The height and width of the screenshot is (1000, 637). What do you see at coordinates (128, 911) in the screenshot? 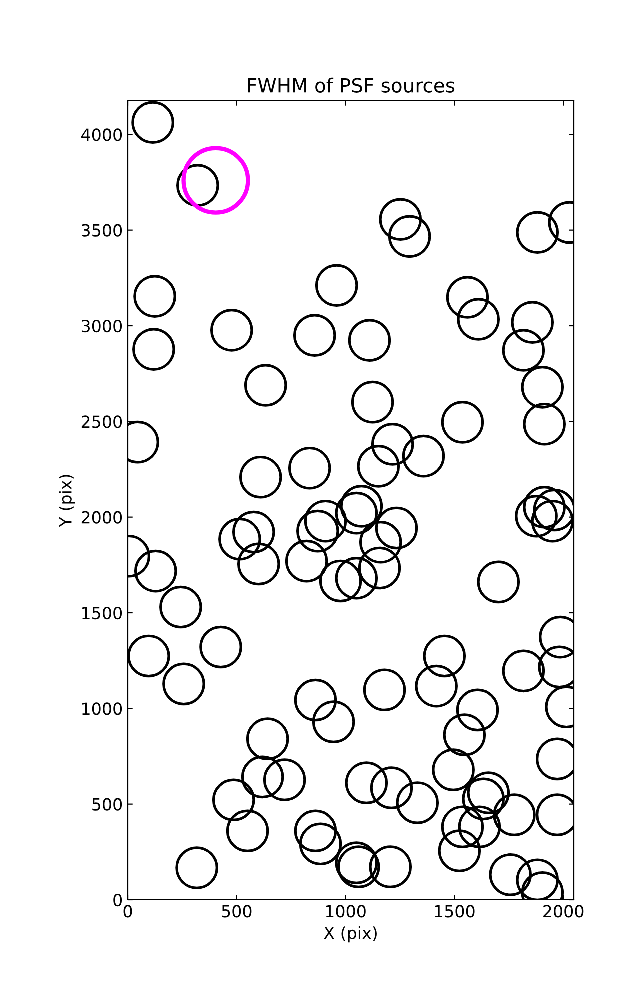
I see `x-tick-label: 0` at bounding box center [128, 911].